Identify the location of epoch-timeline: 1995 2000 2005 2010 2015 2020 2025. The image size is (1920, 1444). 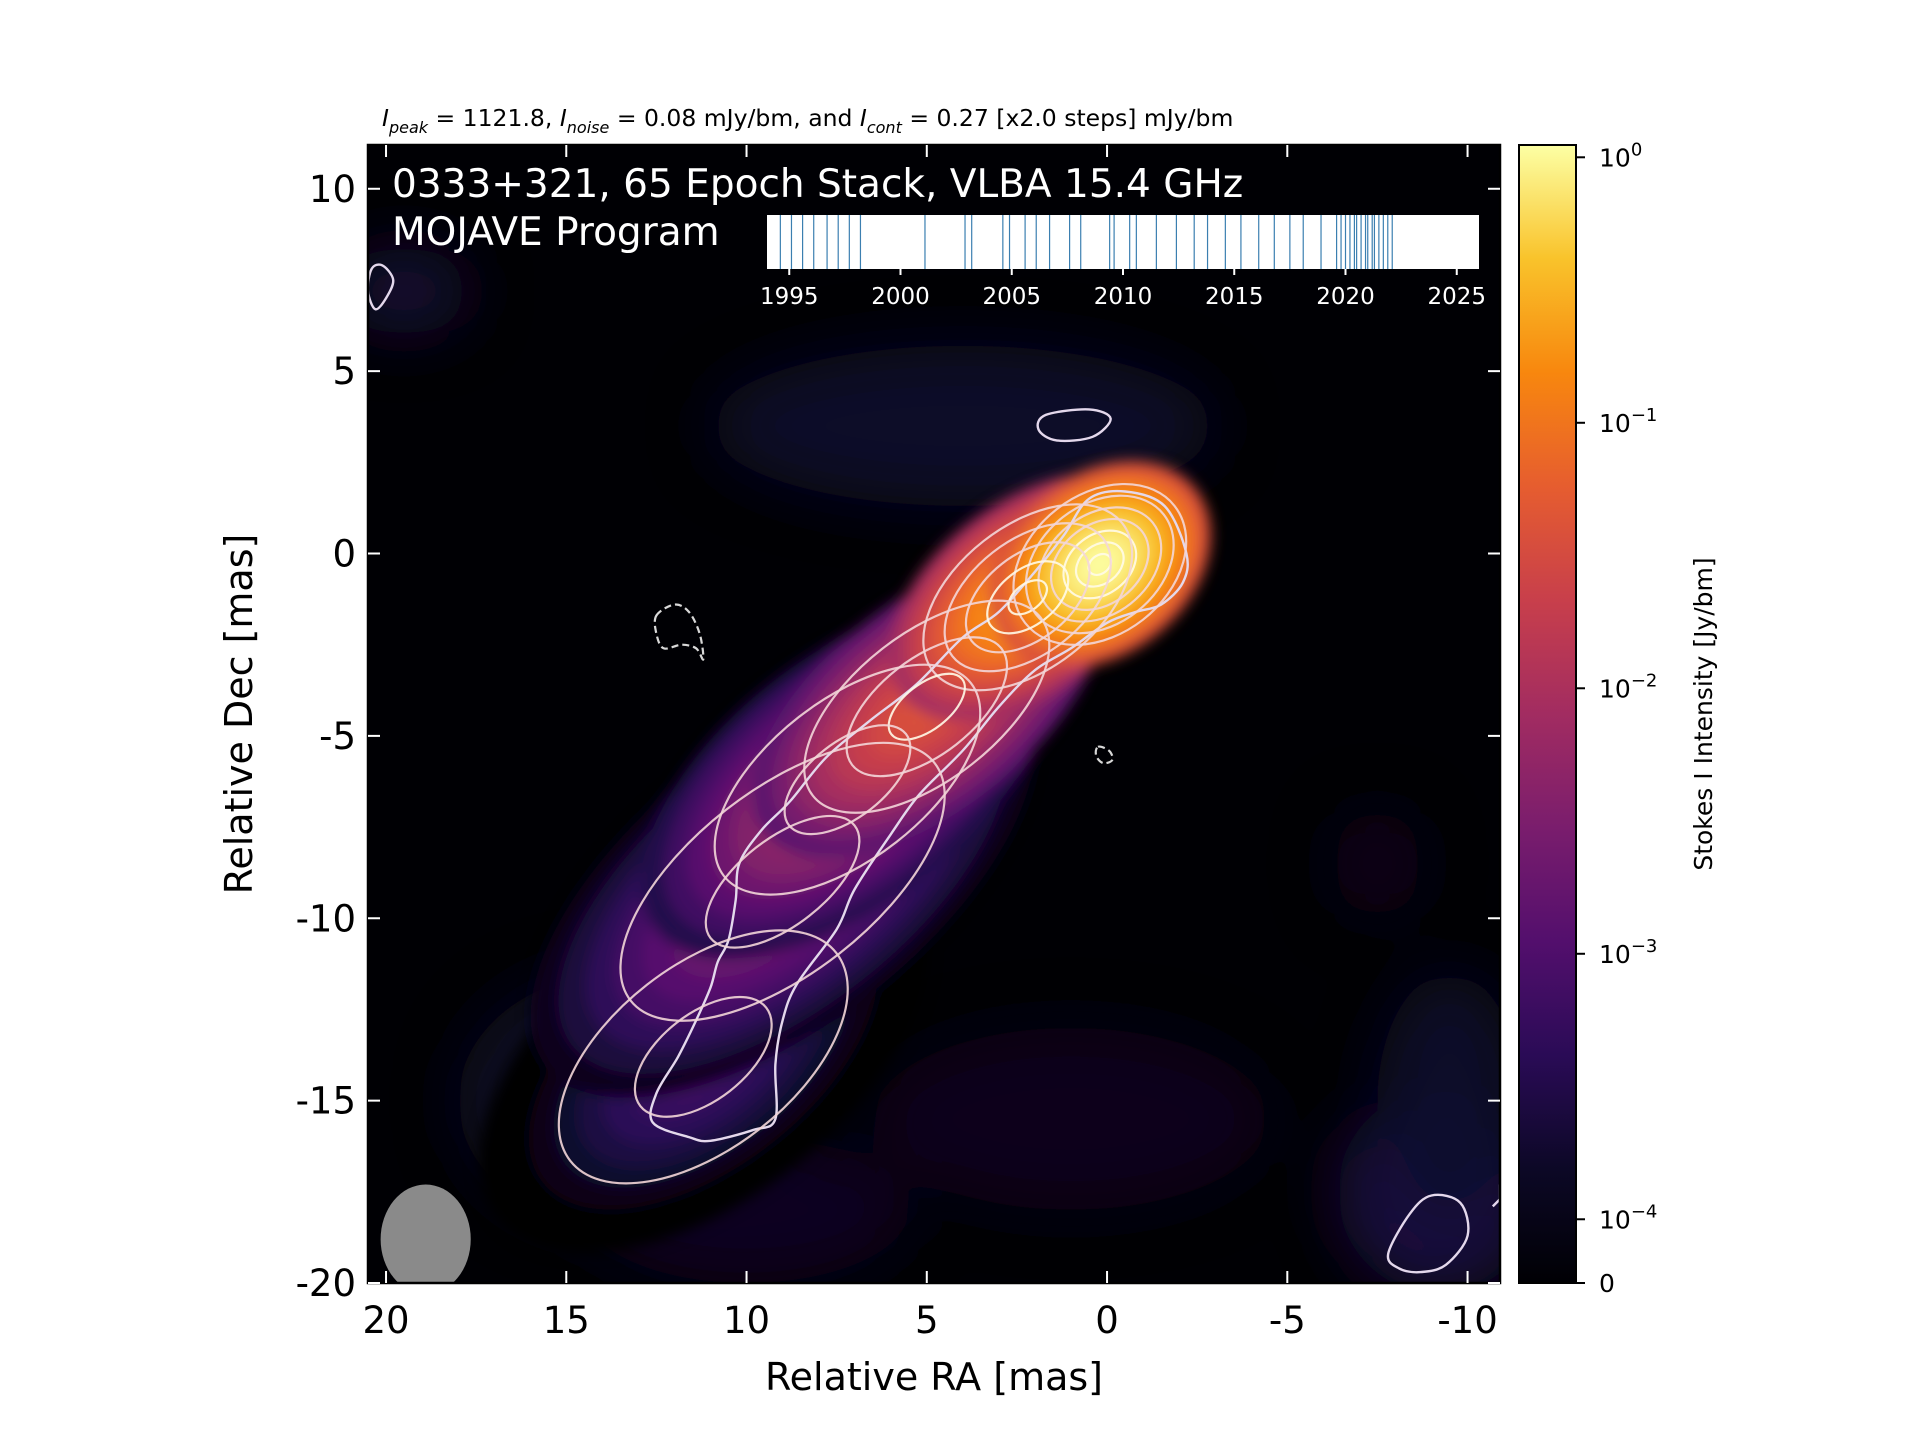
(1123, 262).